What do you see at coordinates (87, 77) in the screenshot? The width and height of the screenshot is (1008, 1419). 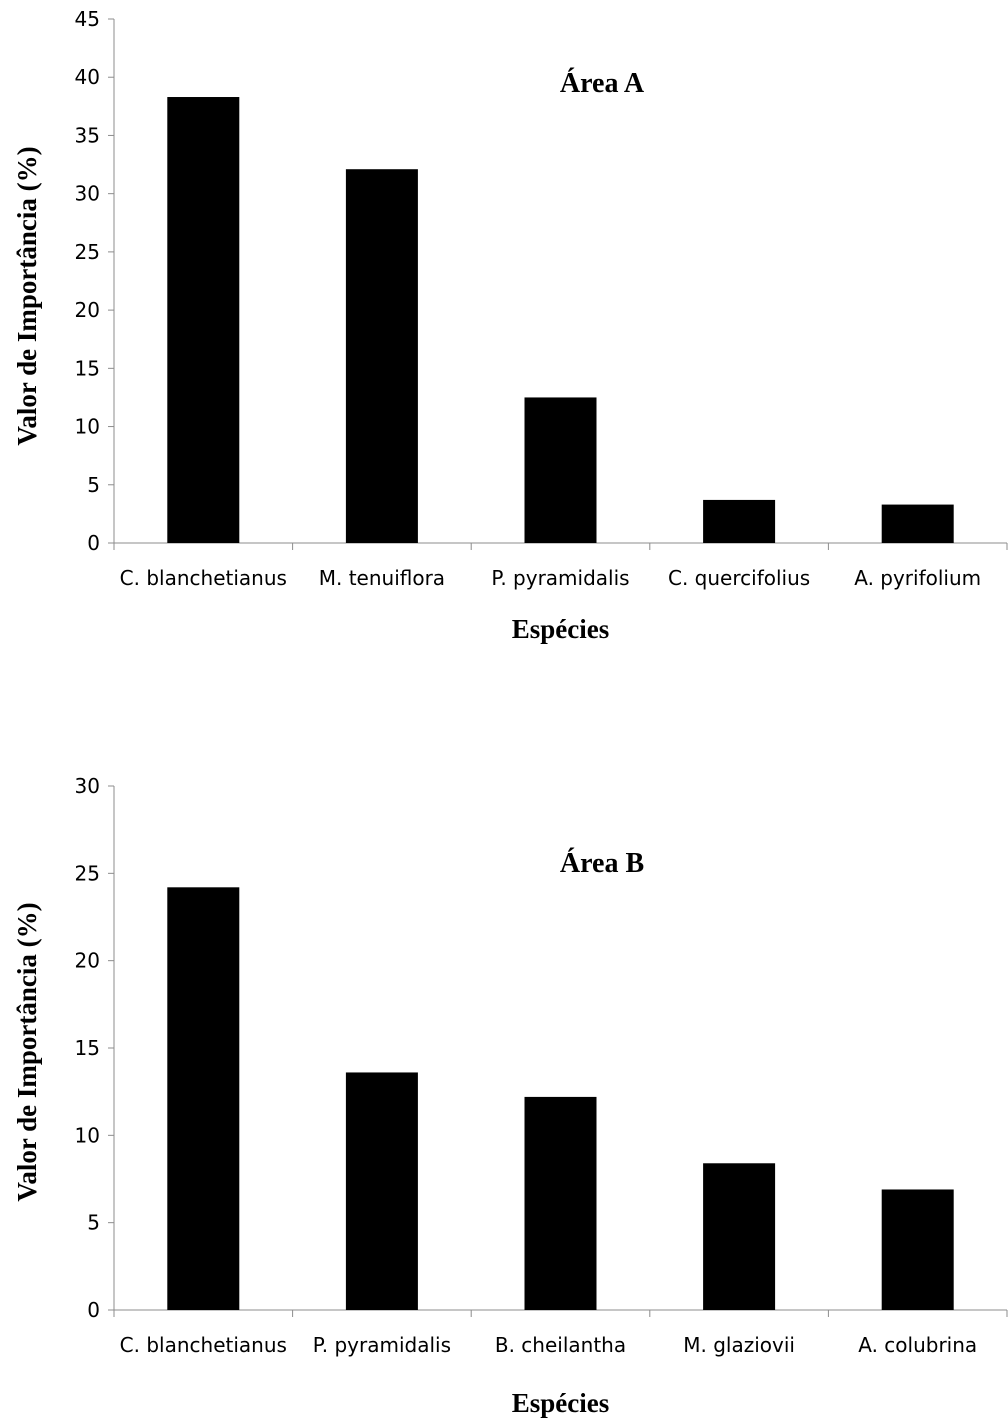 I see `y-tick-label: 40` at bounding box center [87, 77].